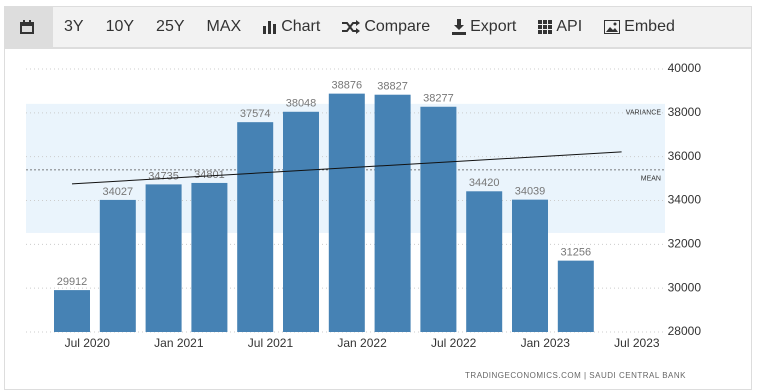 This screenshot has width=760, height=392. Describe the element at coordinates (569, 26) in the screenshot. I see `label: API` at that location.